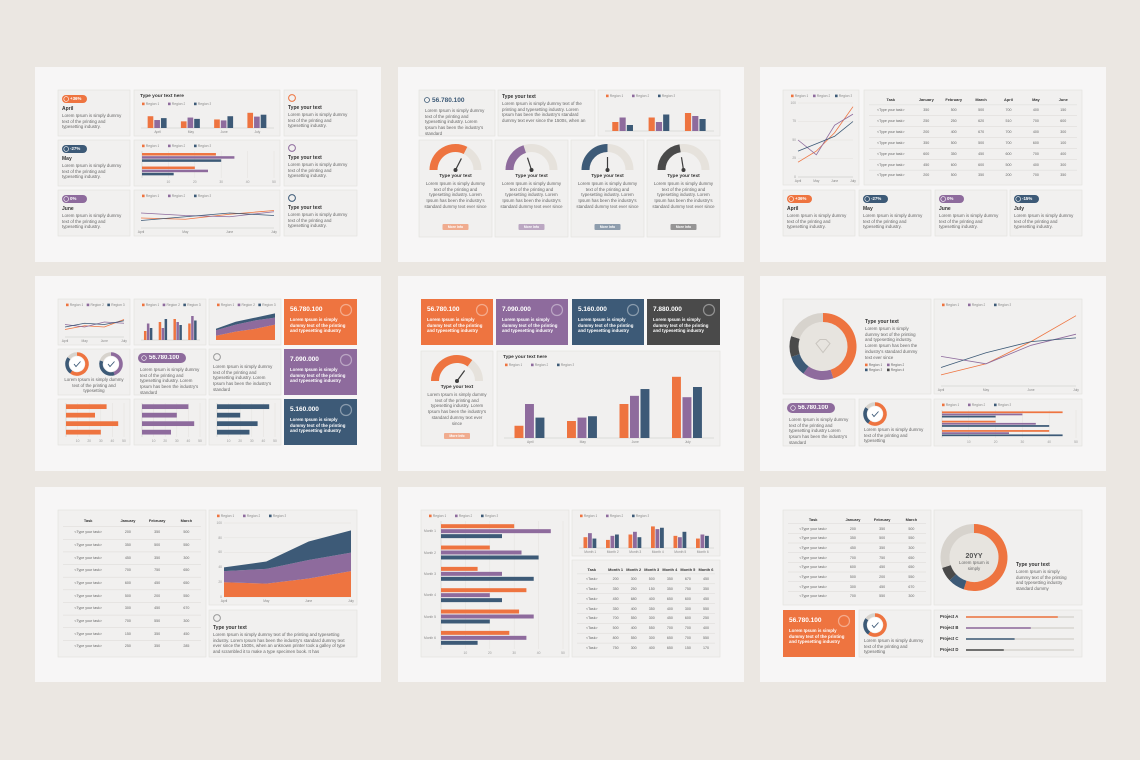  Describe the element at coordinates (443, 309) in the screenshot. I see `kpi-value: 56.780.100` at that location.